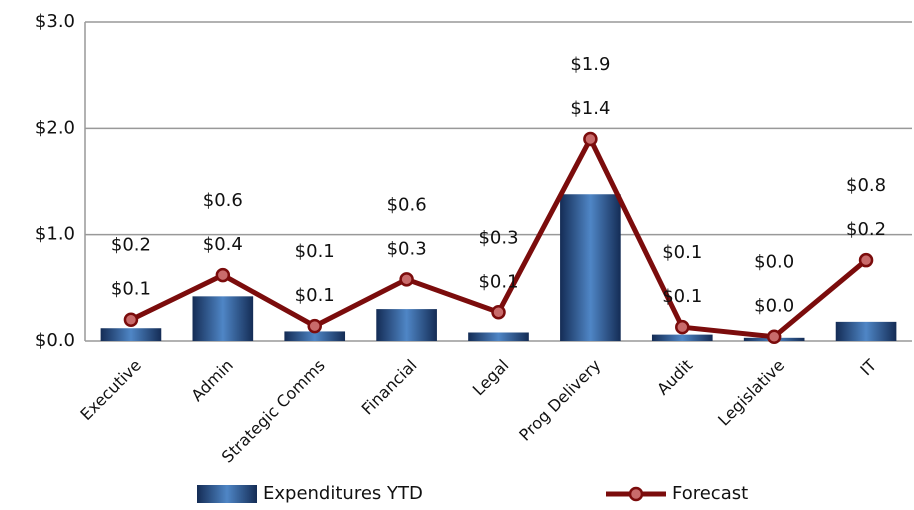 The image size is (914, 510). What do you see at coordinates (223, 244) in the screenshot?
I see `bar-value-label: $0.4` at bounding box center [223, 244].